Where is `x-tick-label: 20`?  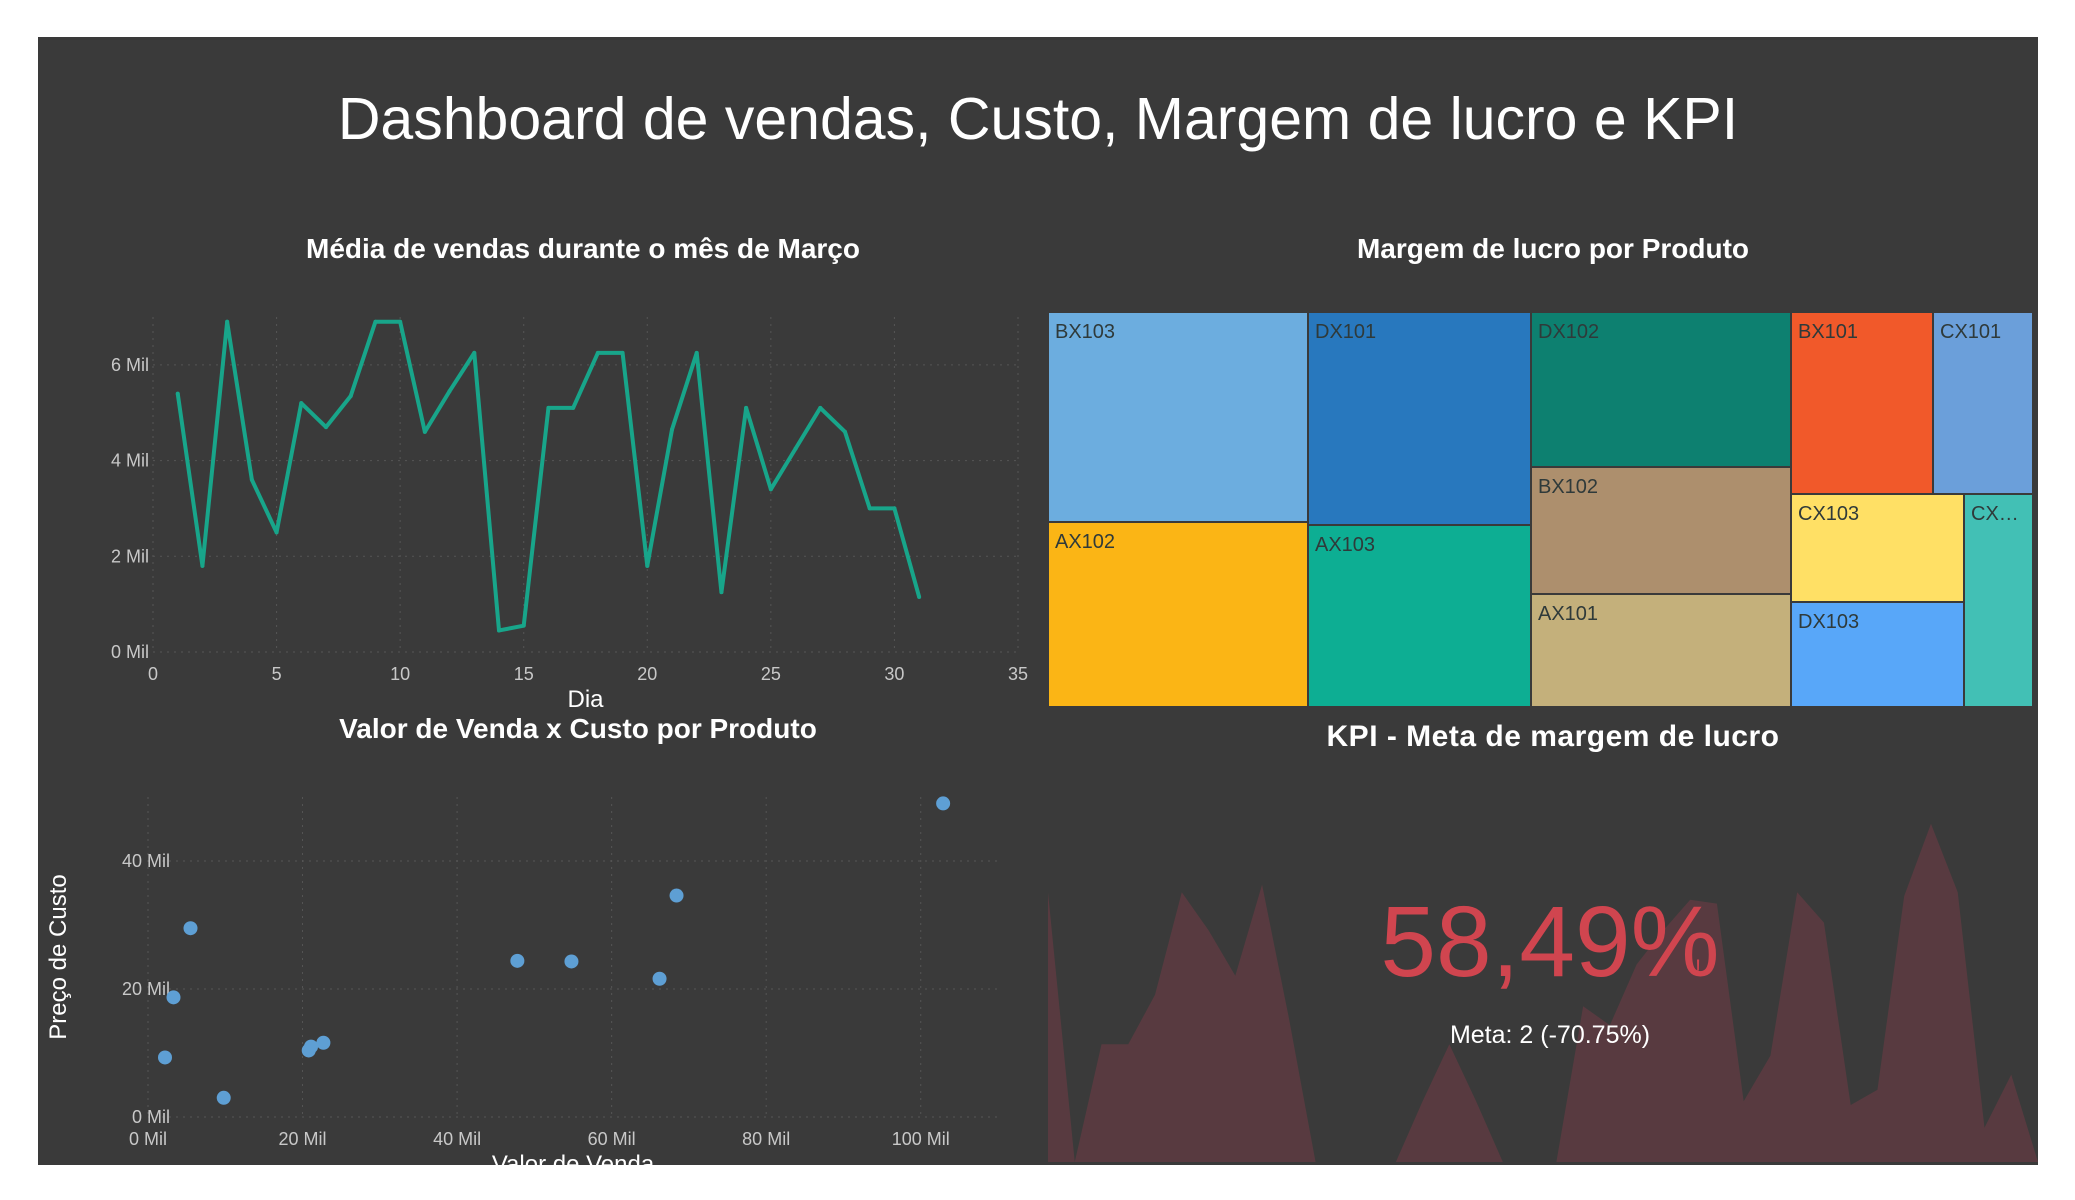
x-tick-label: 20 is located at coordinates (647, 674).